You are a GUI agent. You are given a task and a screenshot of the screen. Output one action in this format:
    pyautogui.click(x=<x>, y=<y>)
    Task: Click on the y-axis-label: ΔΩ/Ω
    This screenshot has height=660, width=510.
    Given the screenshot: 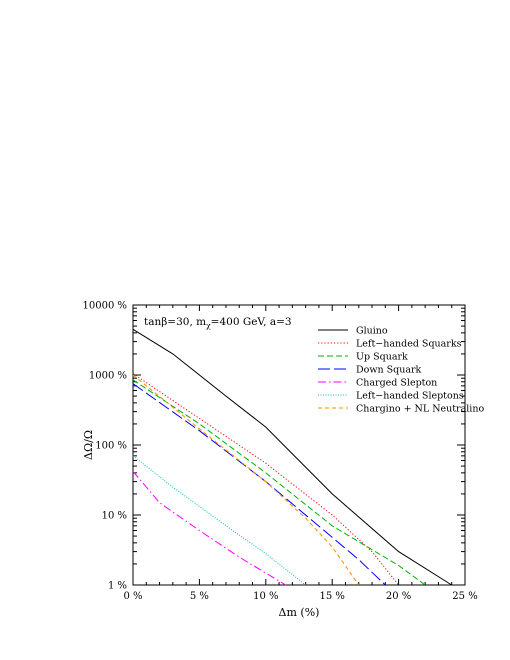 What is the action you would take?
    pyautogui.click(x=88, y=445)
    